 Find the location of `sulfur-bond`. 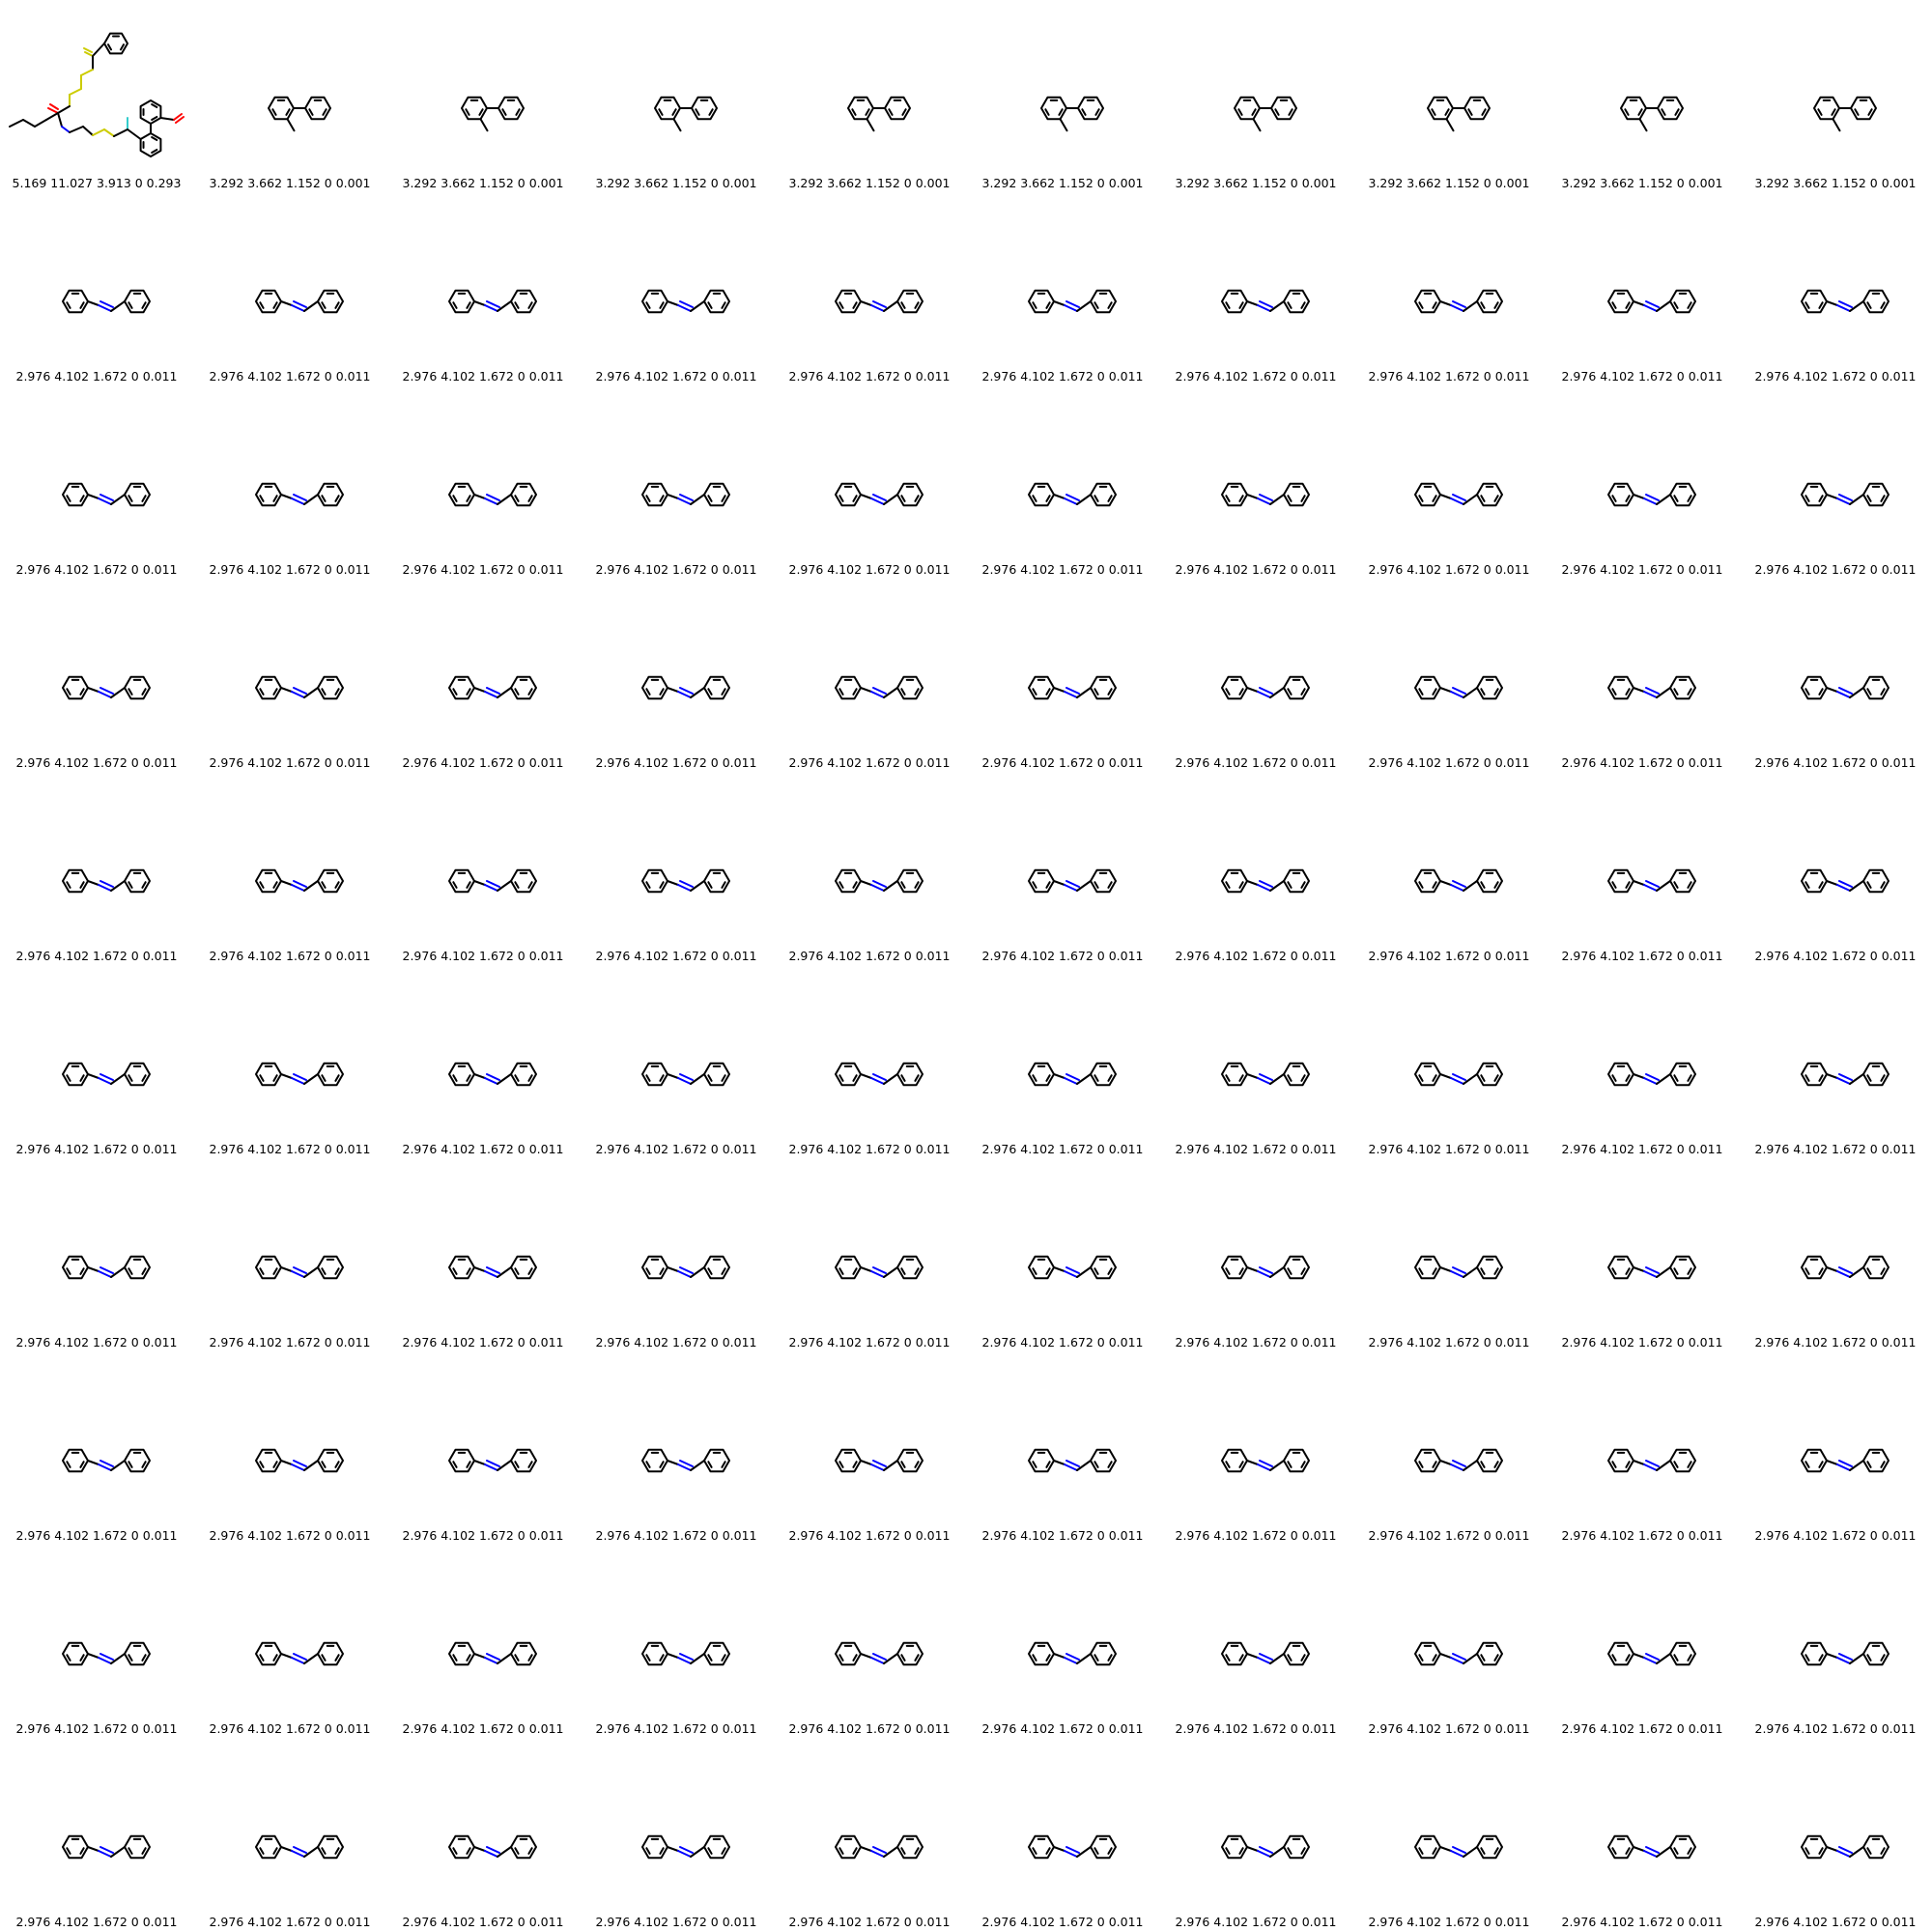

sulfur-bond is located at coordinates (87, 72).